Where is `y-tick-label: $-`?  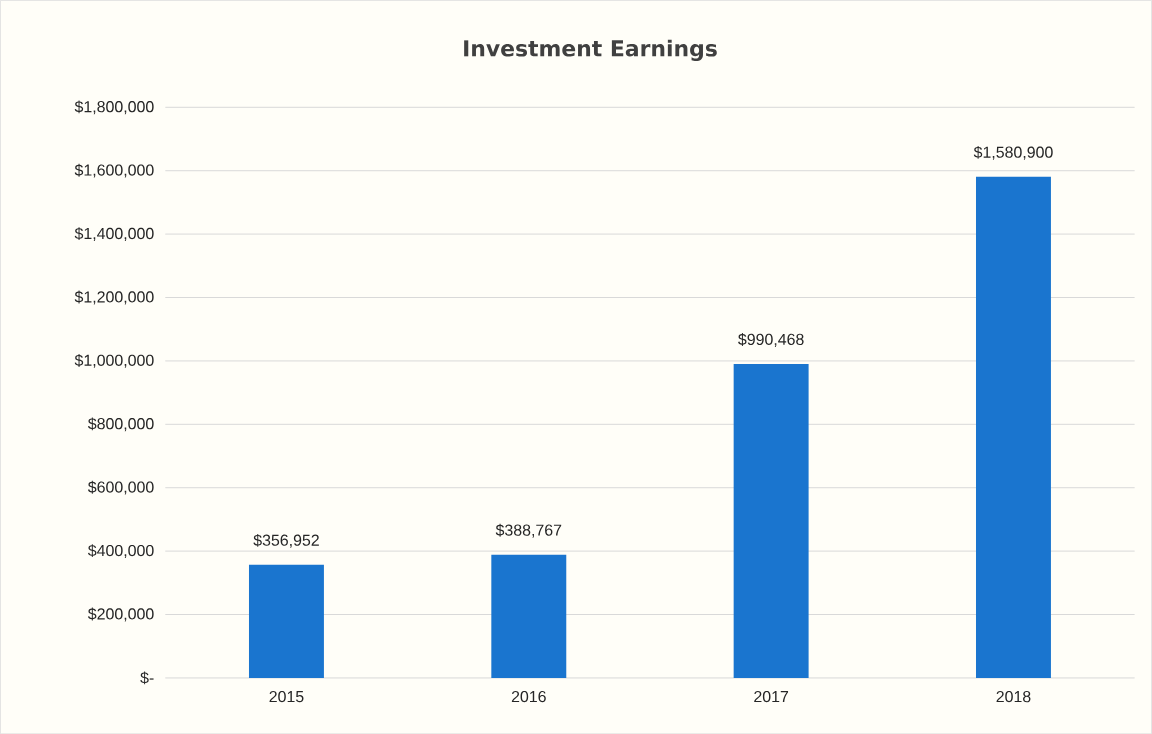 y-tick-label: $- is located at coordinates (147, 678).